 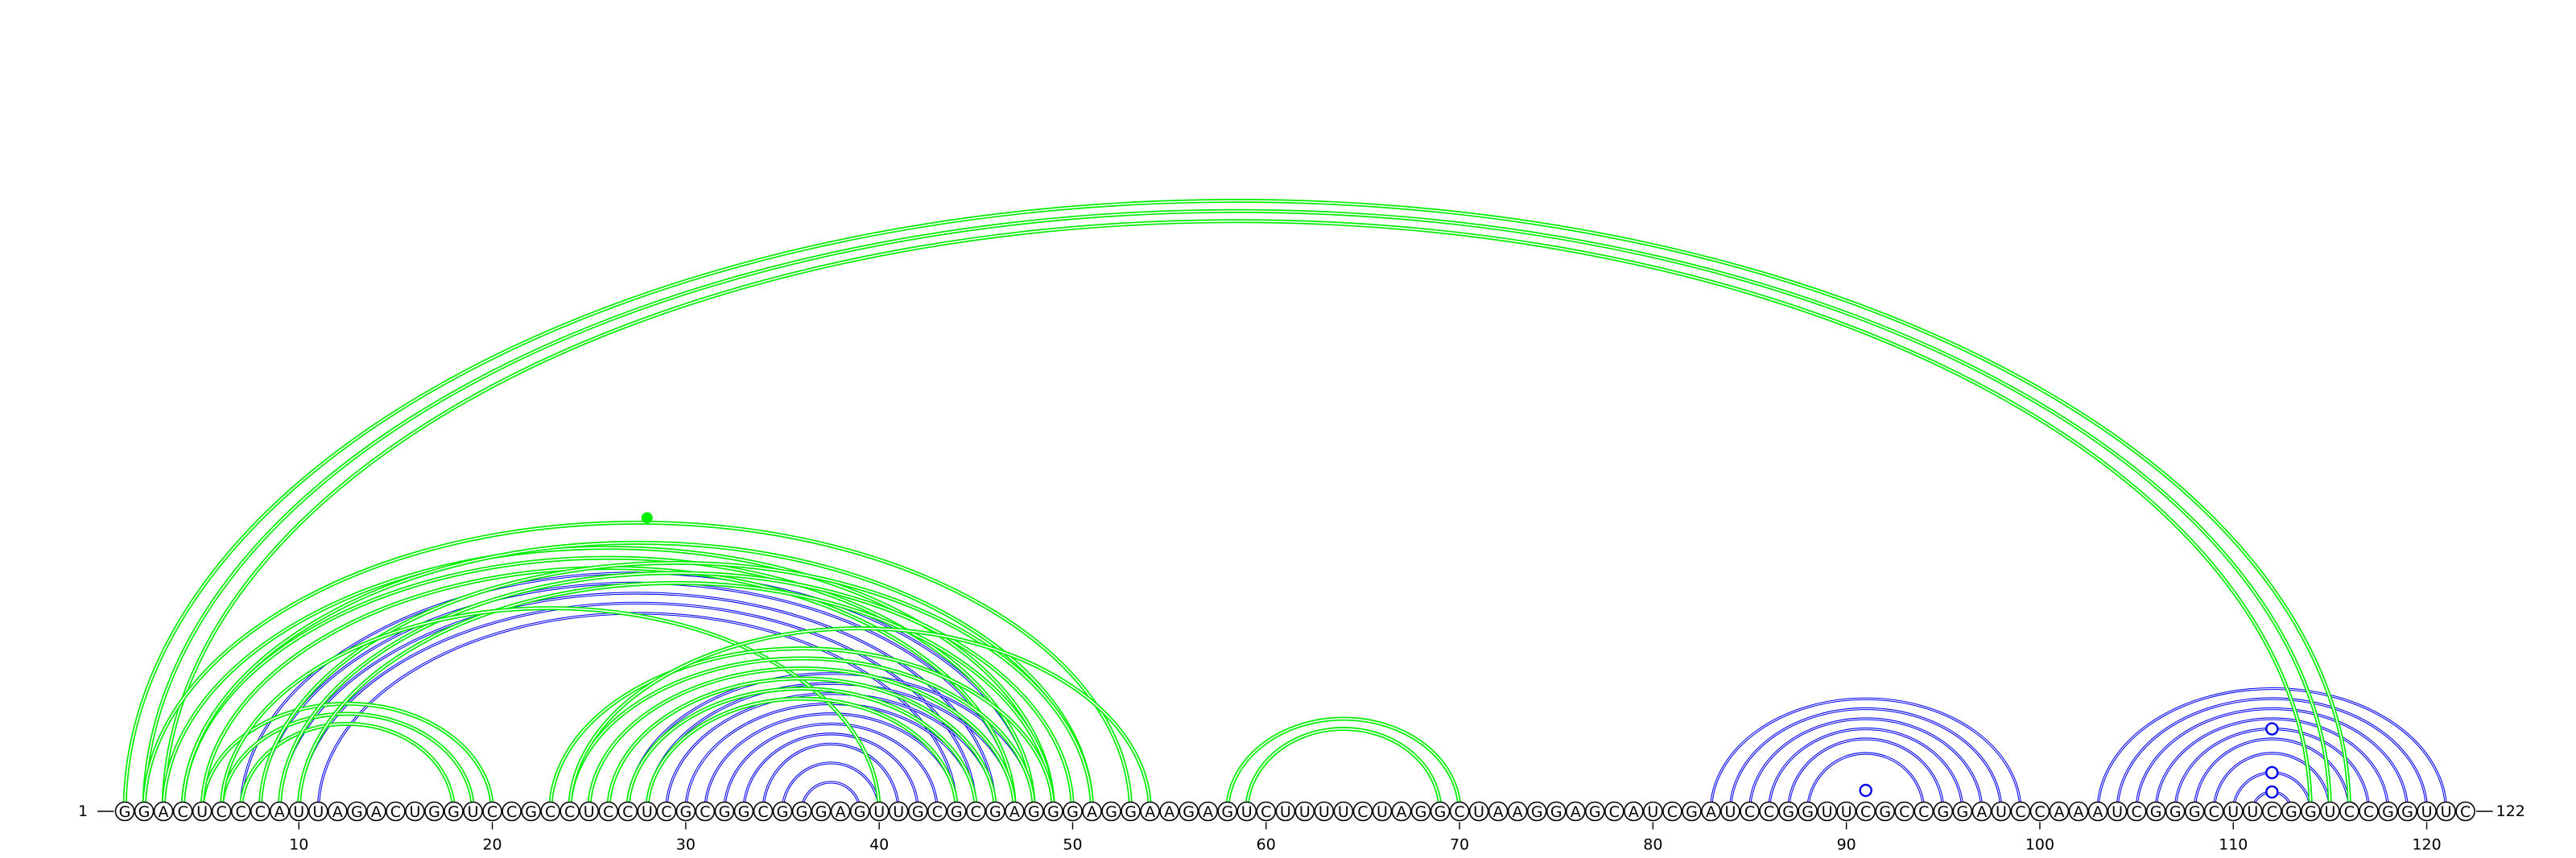 I want to click on upper-base-pair-arc, so click(x=347, y=756).